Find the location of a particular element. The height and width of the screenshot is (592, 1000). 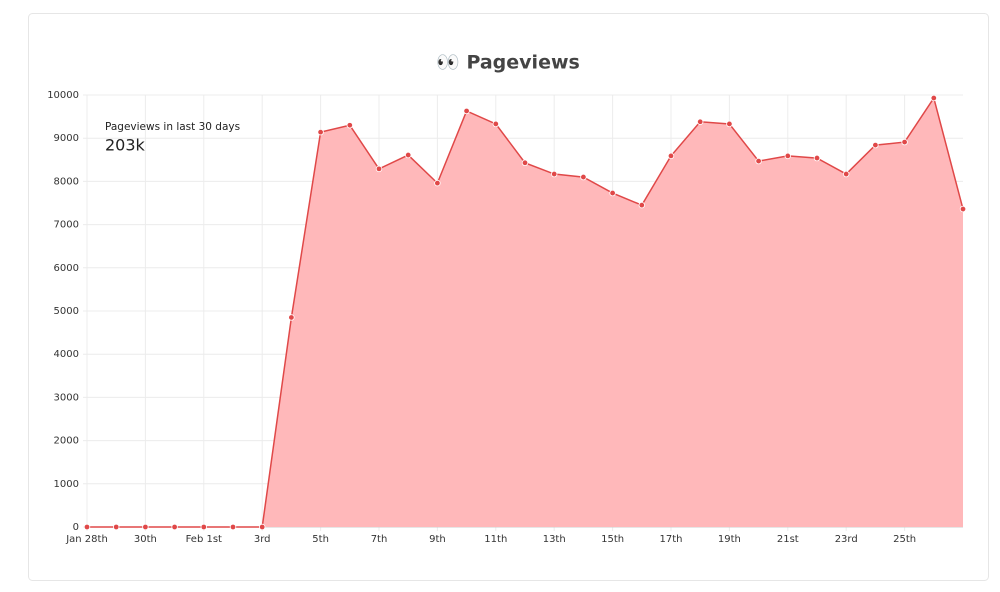

x-tick-label: 7th is located at coordinates (379, 539).